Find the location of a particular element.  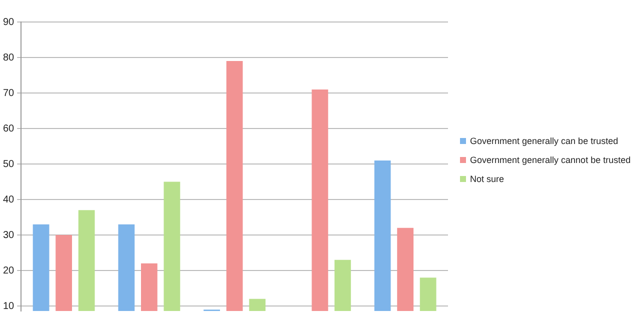

y-tick-label: 60 is located at coordinates (9, 128).